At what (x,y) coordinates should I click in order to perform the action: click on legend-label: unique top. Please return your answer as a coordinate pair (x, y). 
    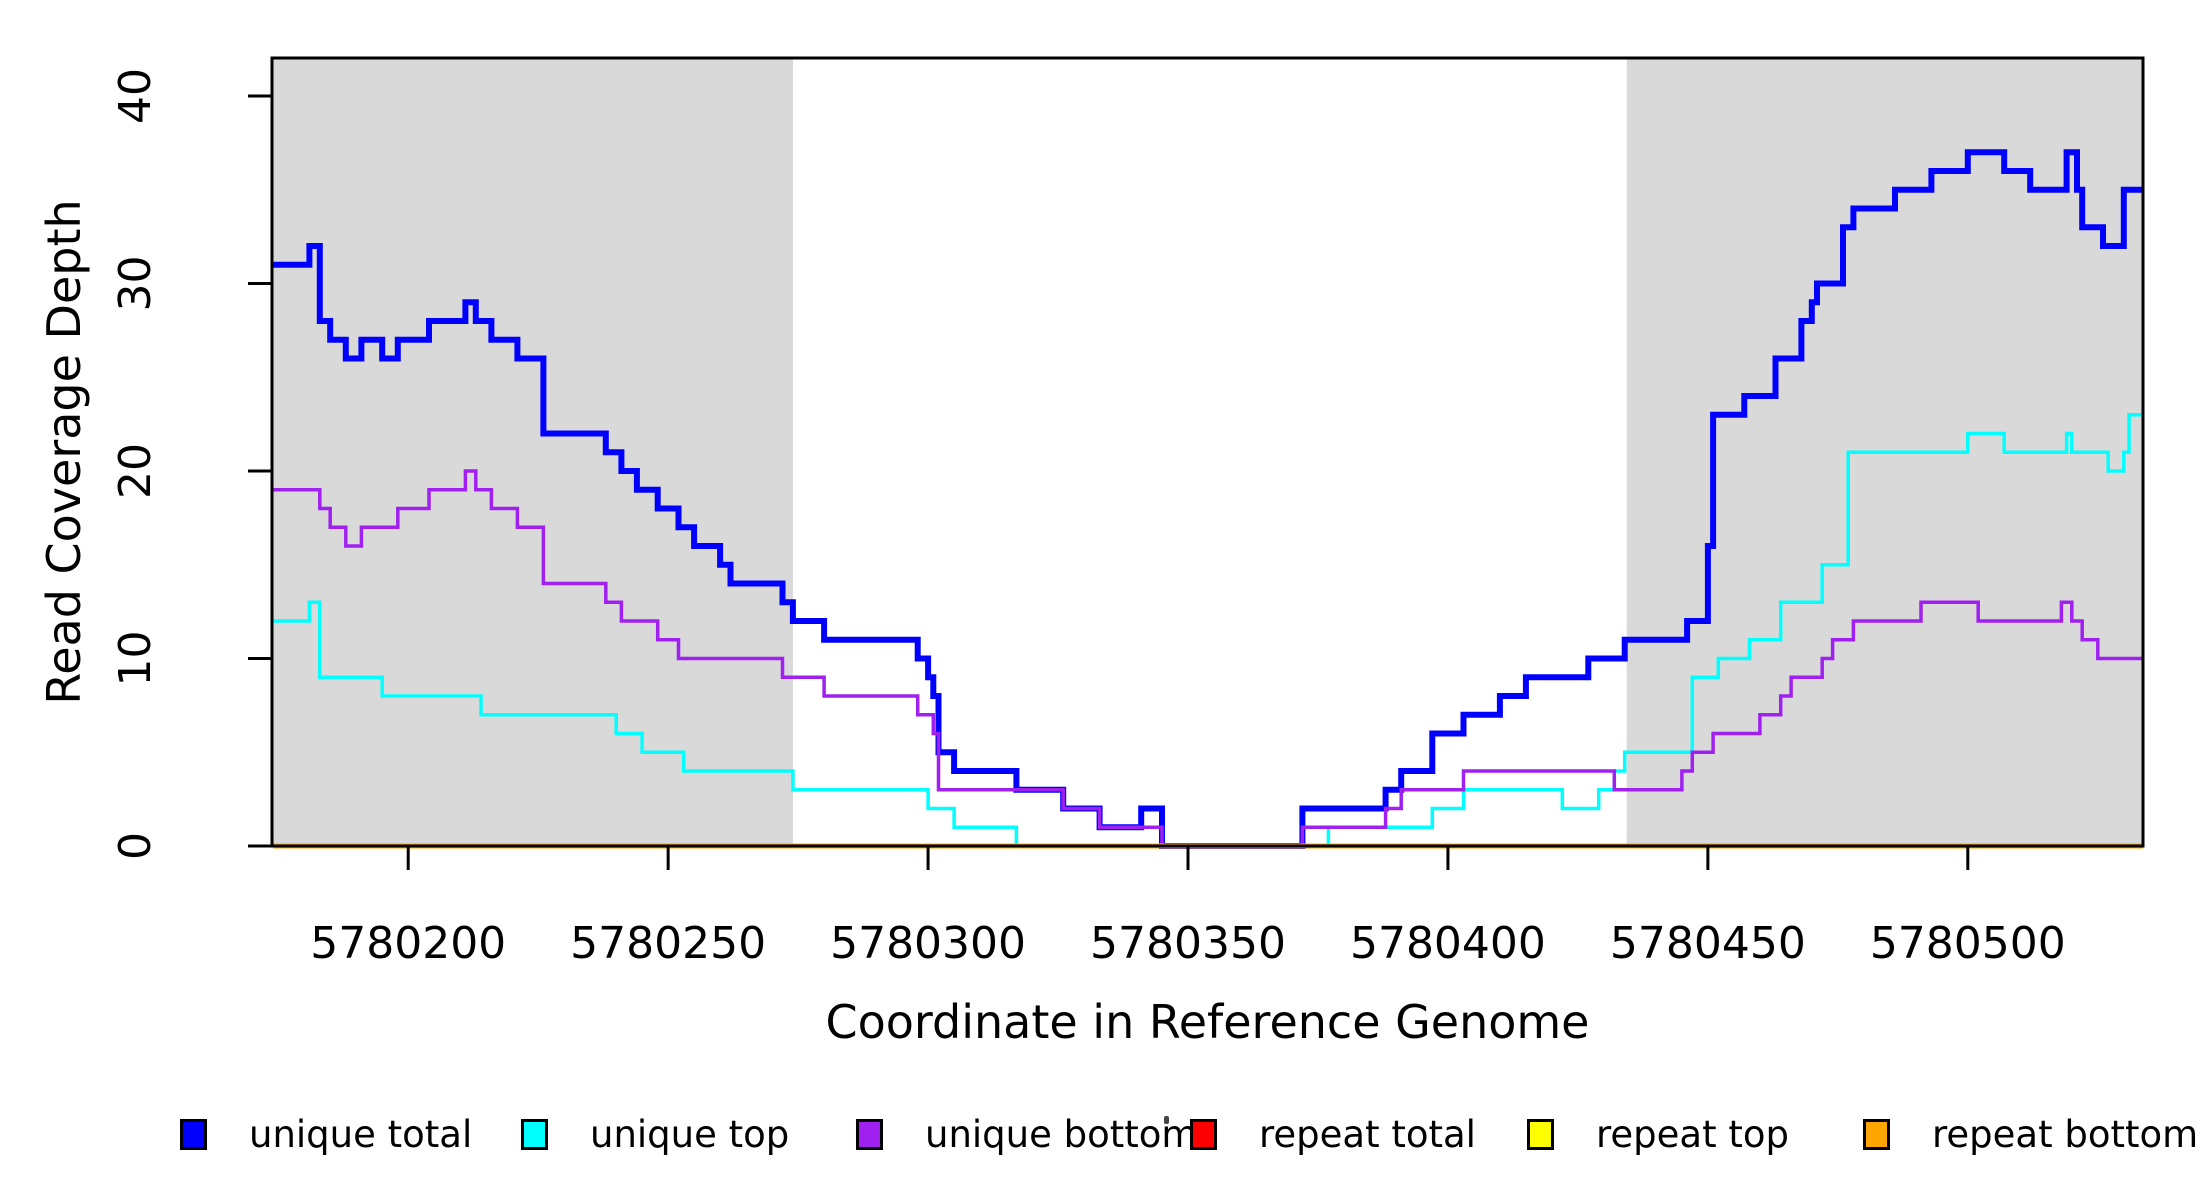
    Looking at the image, I should click on (690, 1134).